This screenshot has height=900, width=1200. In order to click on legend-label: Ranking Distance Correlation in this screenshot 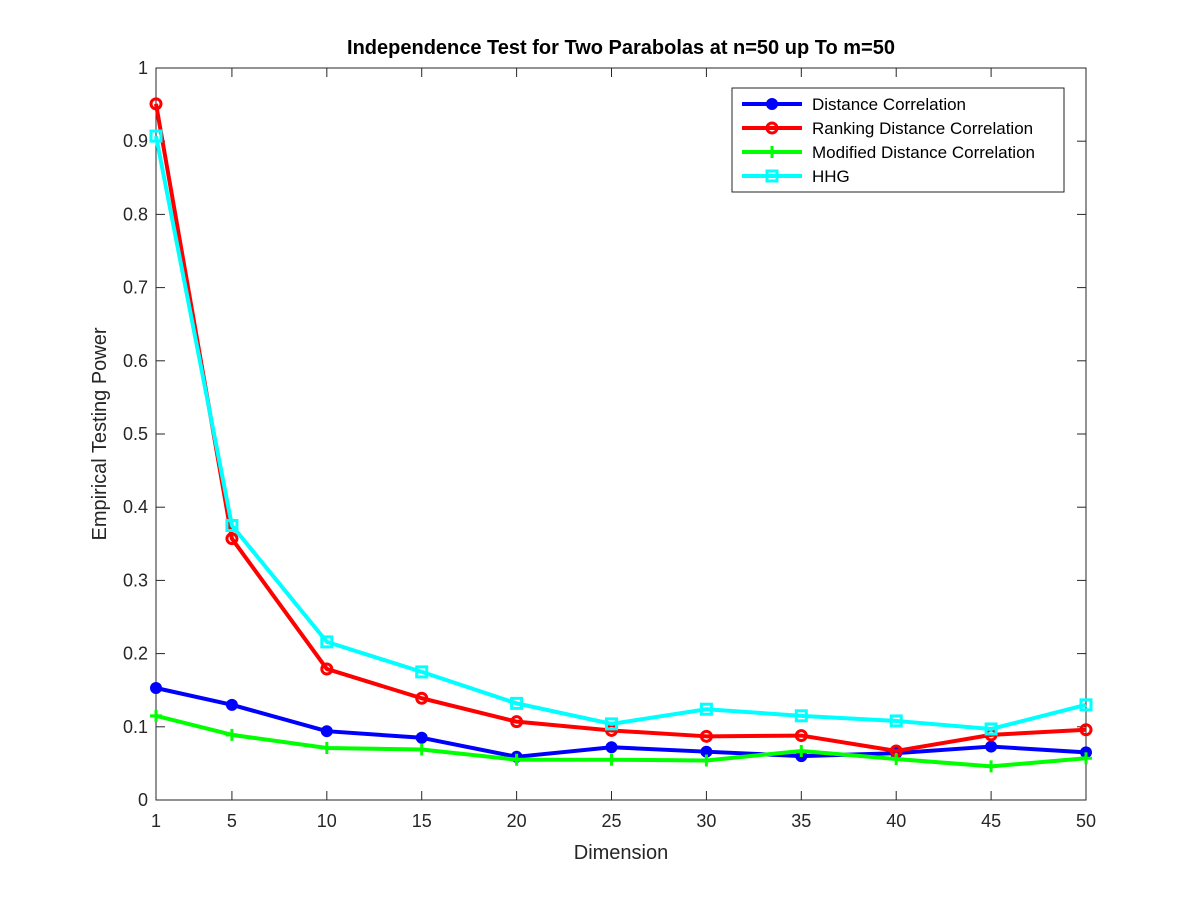, I will do `click(922, 128)`.